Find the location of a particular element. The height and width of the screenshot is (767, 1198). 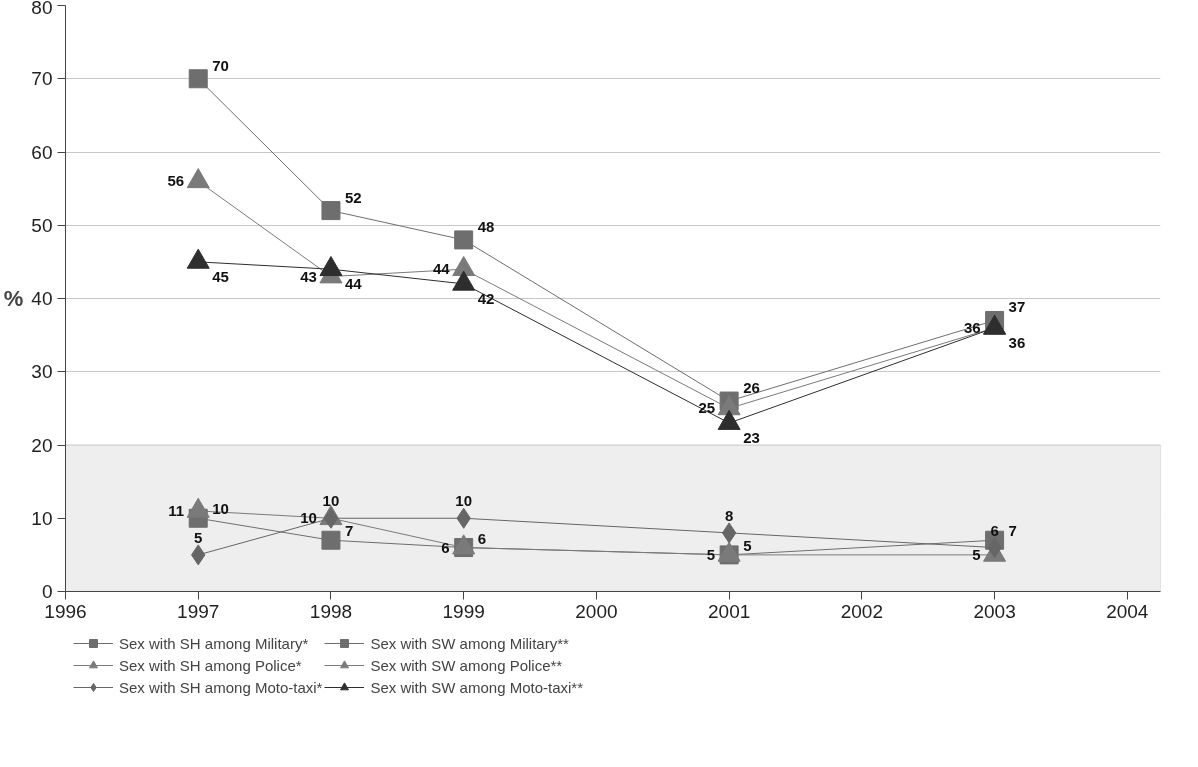

data-label: 45 is located at coordinates (220, 276).